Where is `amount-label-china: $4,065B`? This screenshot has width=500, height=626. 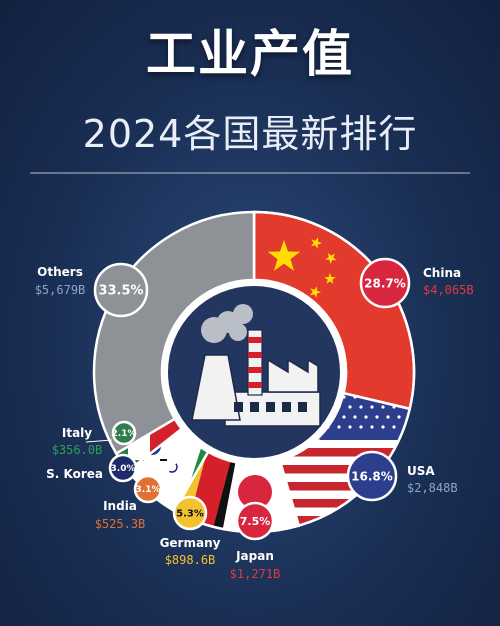 amount-label-china: $4,065B is located at coordinates (448, 290).